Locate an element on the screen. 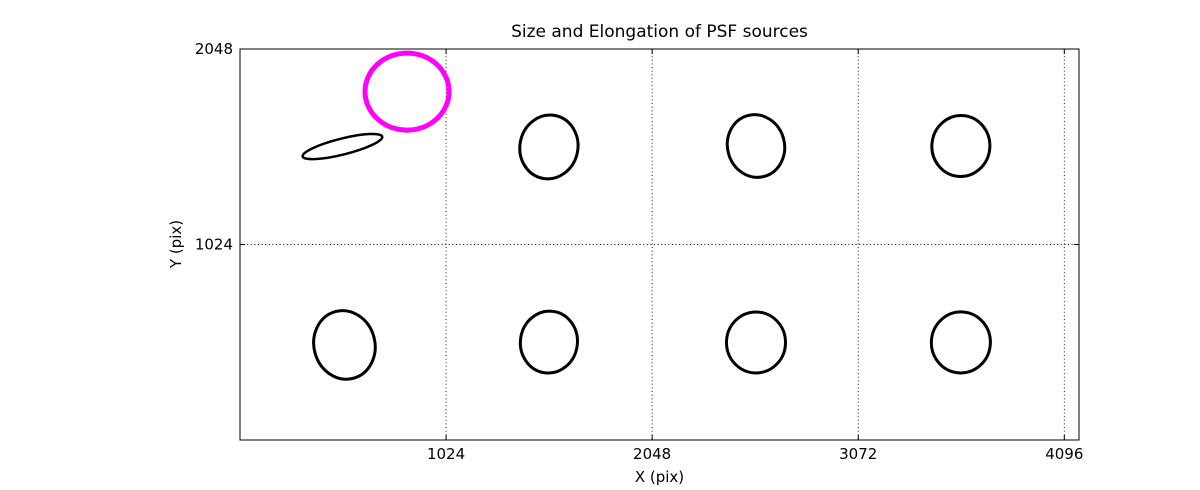  chart-title: Size and Elongation of PSF sources is located at coordinates (659, 32).